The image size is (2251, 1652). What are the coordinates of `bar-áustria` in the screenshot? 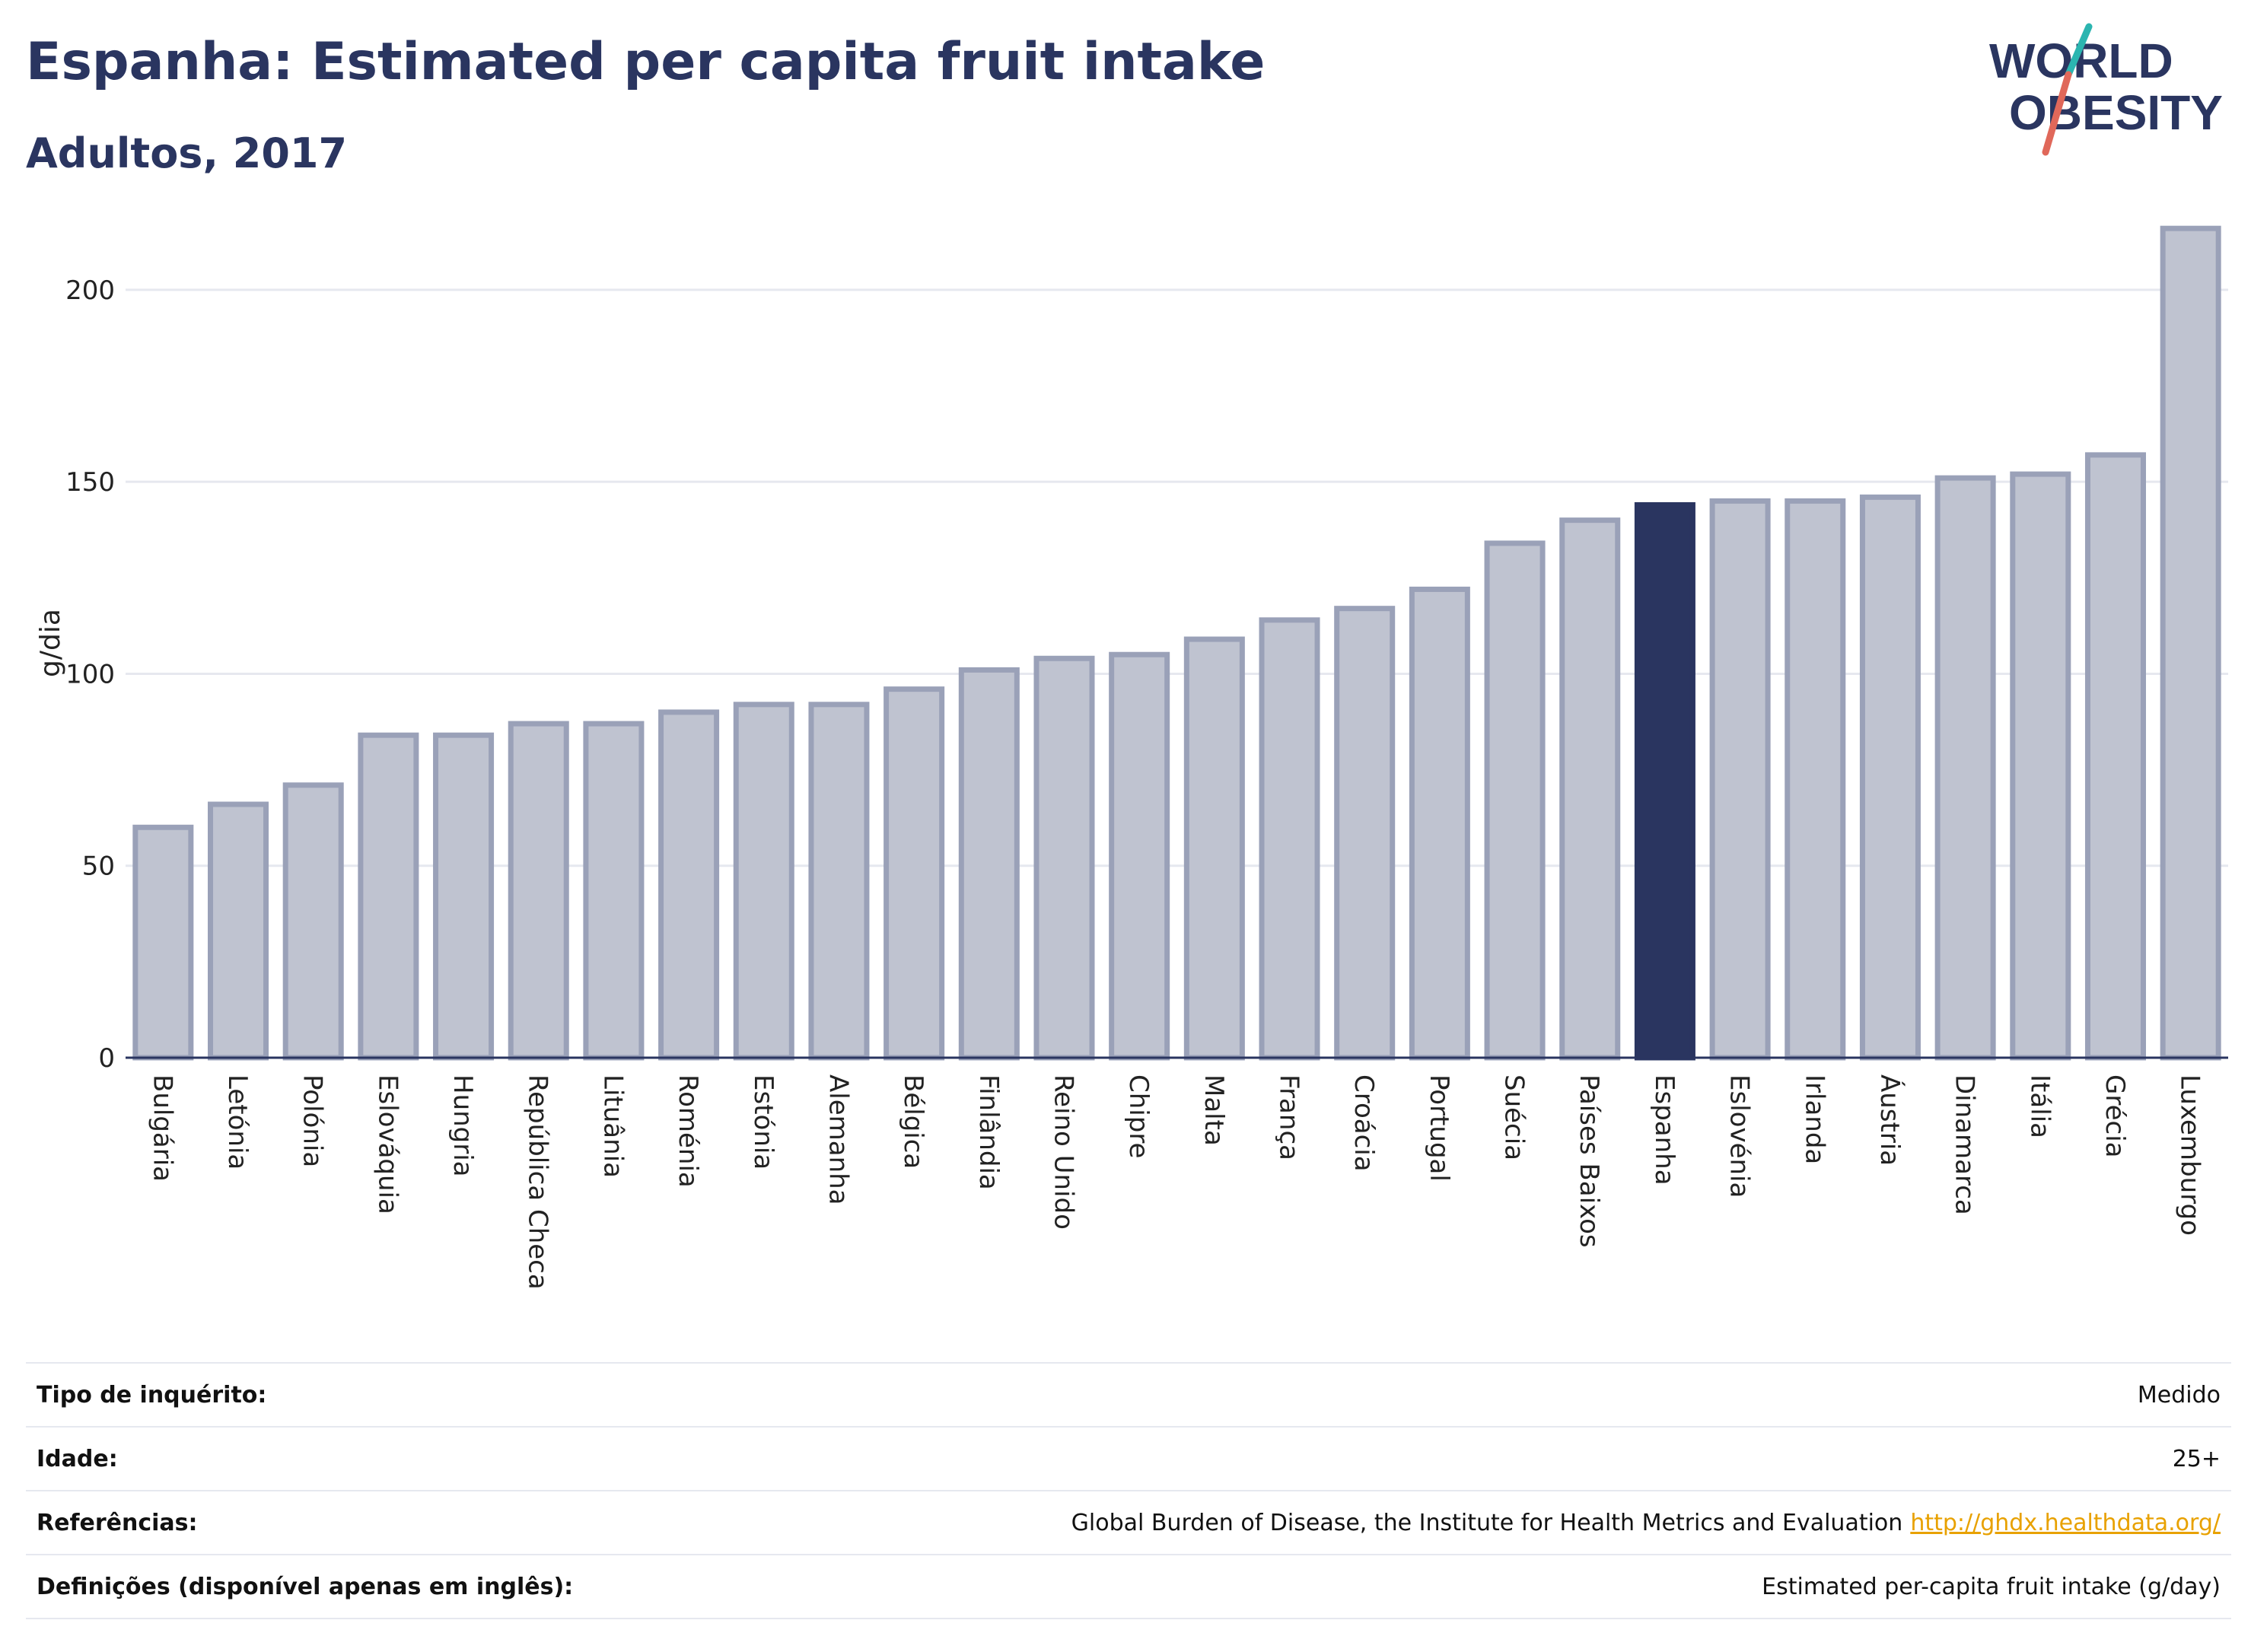 It's located at (1890, 777).